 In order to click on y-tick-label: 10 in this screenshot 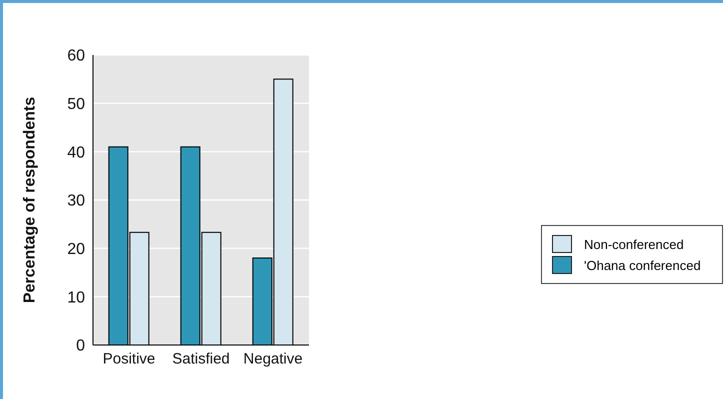, I will do `click(76, 297)`.